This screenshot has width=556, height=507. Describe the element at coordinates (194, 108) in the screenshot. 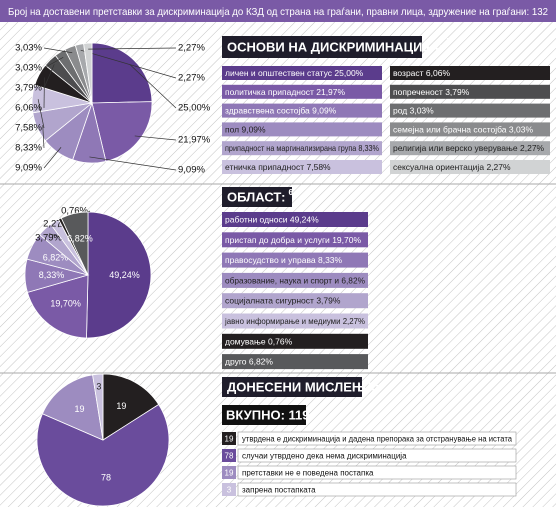

I see `slice-label: 25,00%` at that location.